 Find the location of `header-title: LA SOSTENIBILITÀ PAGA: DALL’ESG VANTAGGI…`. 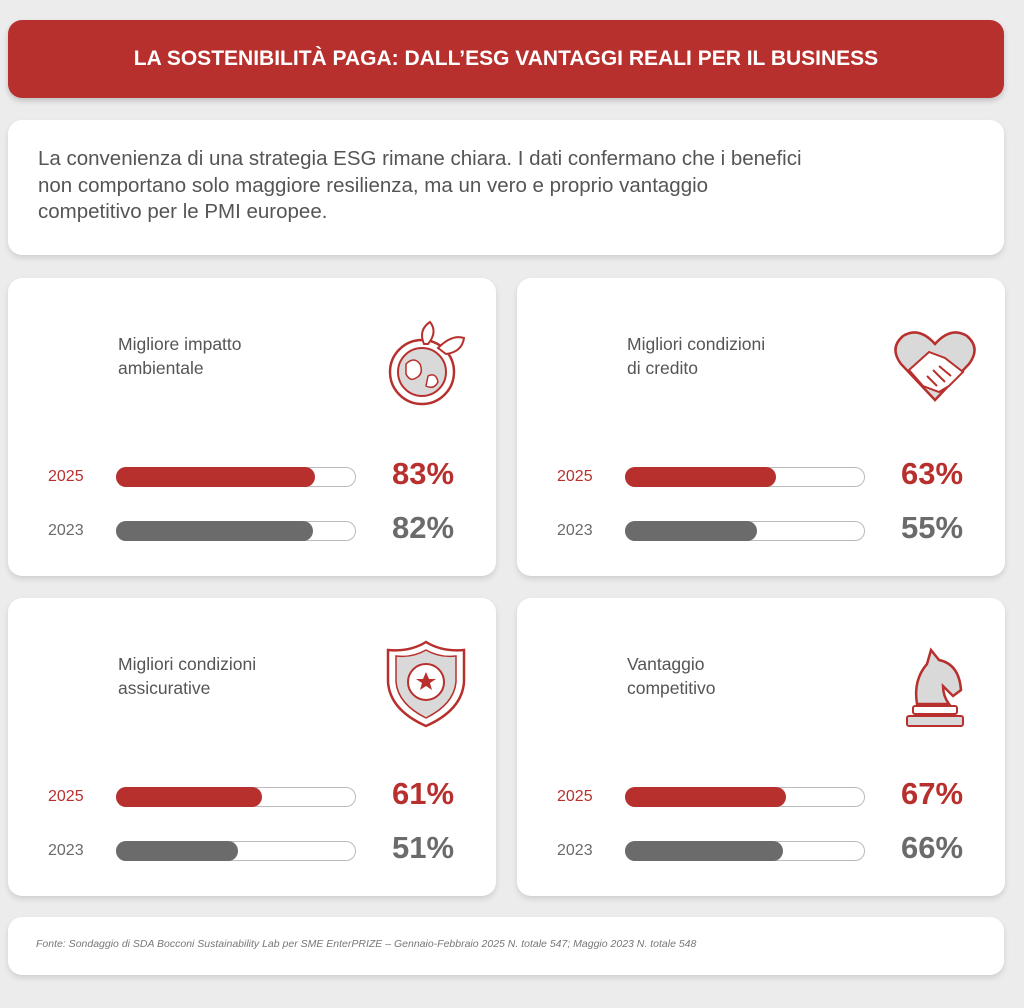

header-title: LA SOSTENIBILITÀ PAGA: DALL’ESG VANTAGGI… is located at coordinates (506, 58).